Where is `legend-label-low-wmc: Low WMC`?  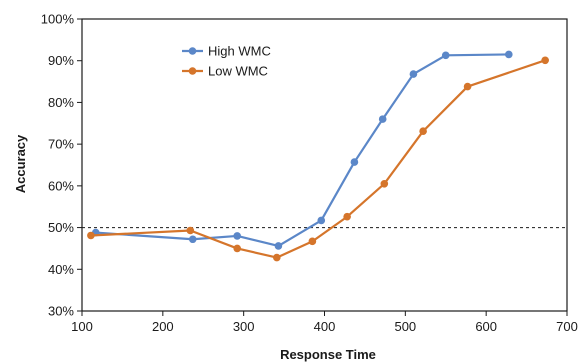
legend-label-low-wmc: Low WMC is located at coordinates (238, 71).